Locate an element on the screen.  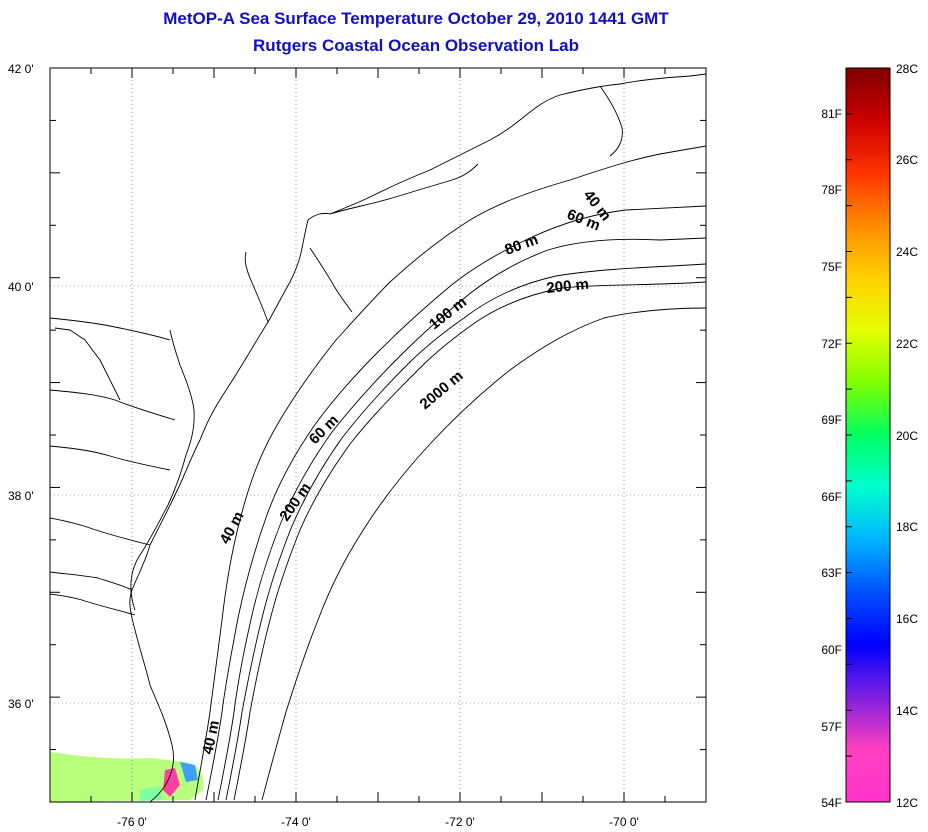
contour-label: 2000 m is located at coordinates (442, 390).